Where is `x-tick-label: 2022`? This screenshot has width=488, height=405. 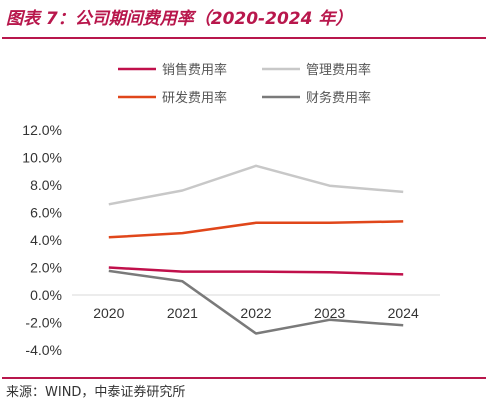 x-tick-label: 2022 is located at coordinates (255, 313).